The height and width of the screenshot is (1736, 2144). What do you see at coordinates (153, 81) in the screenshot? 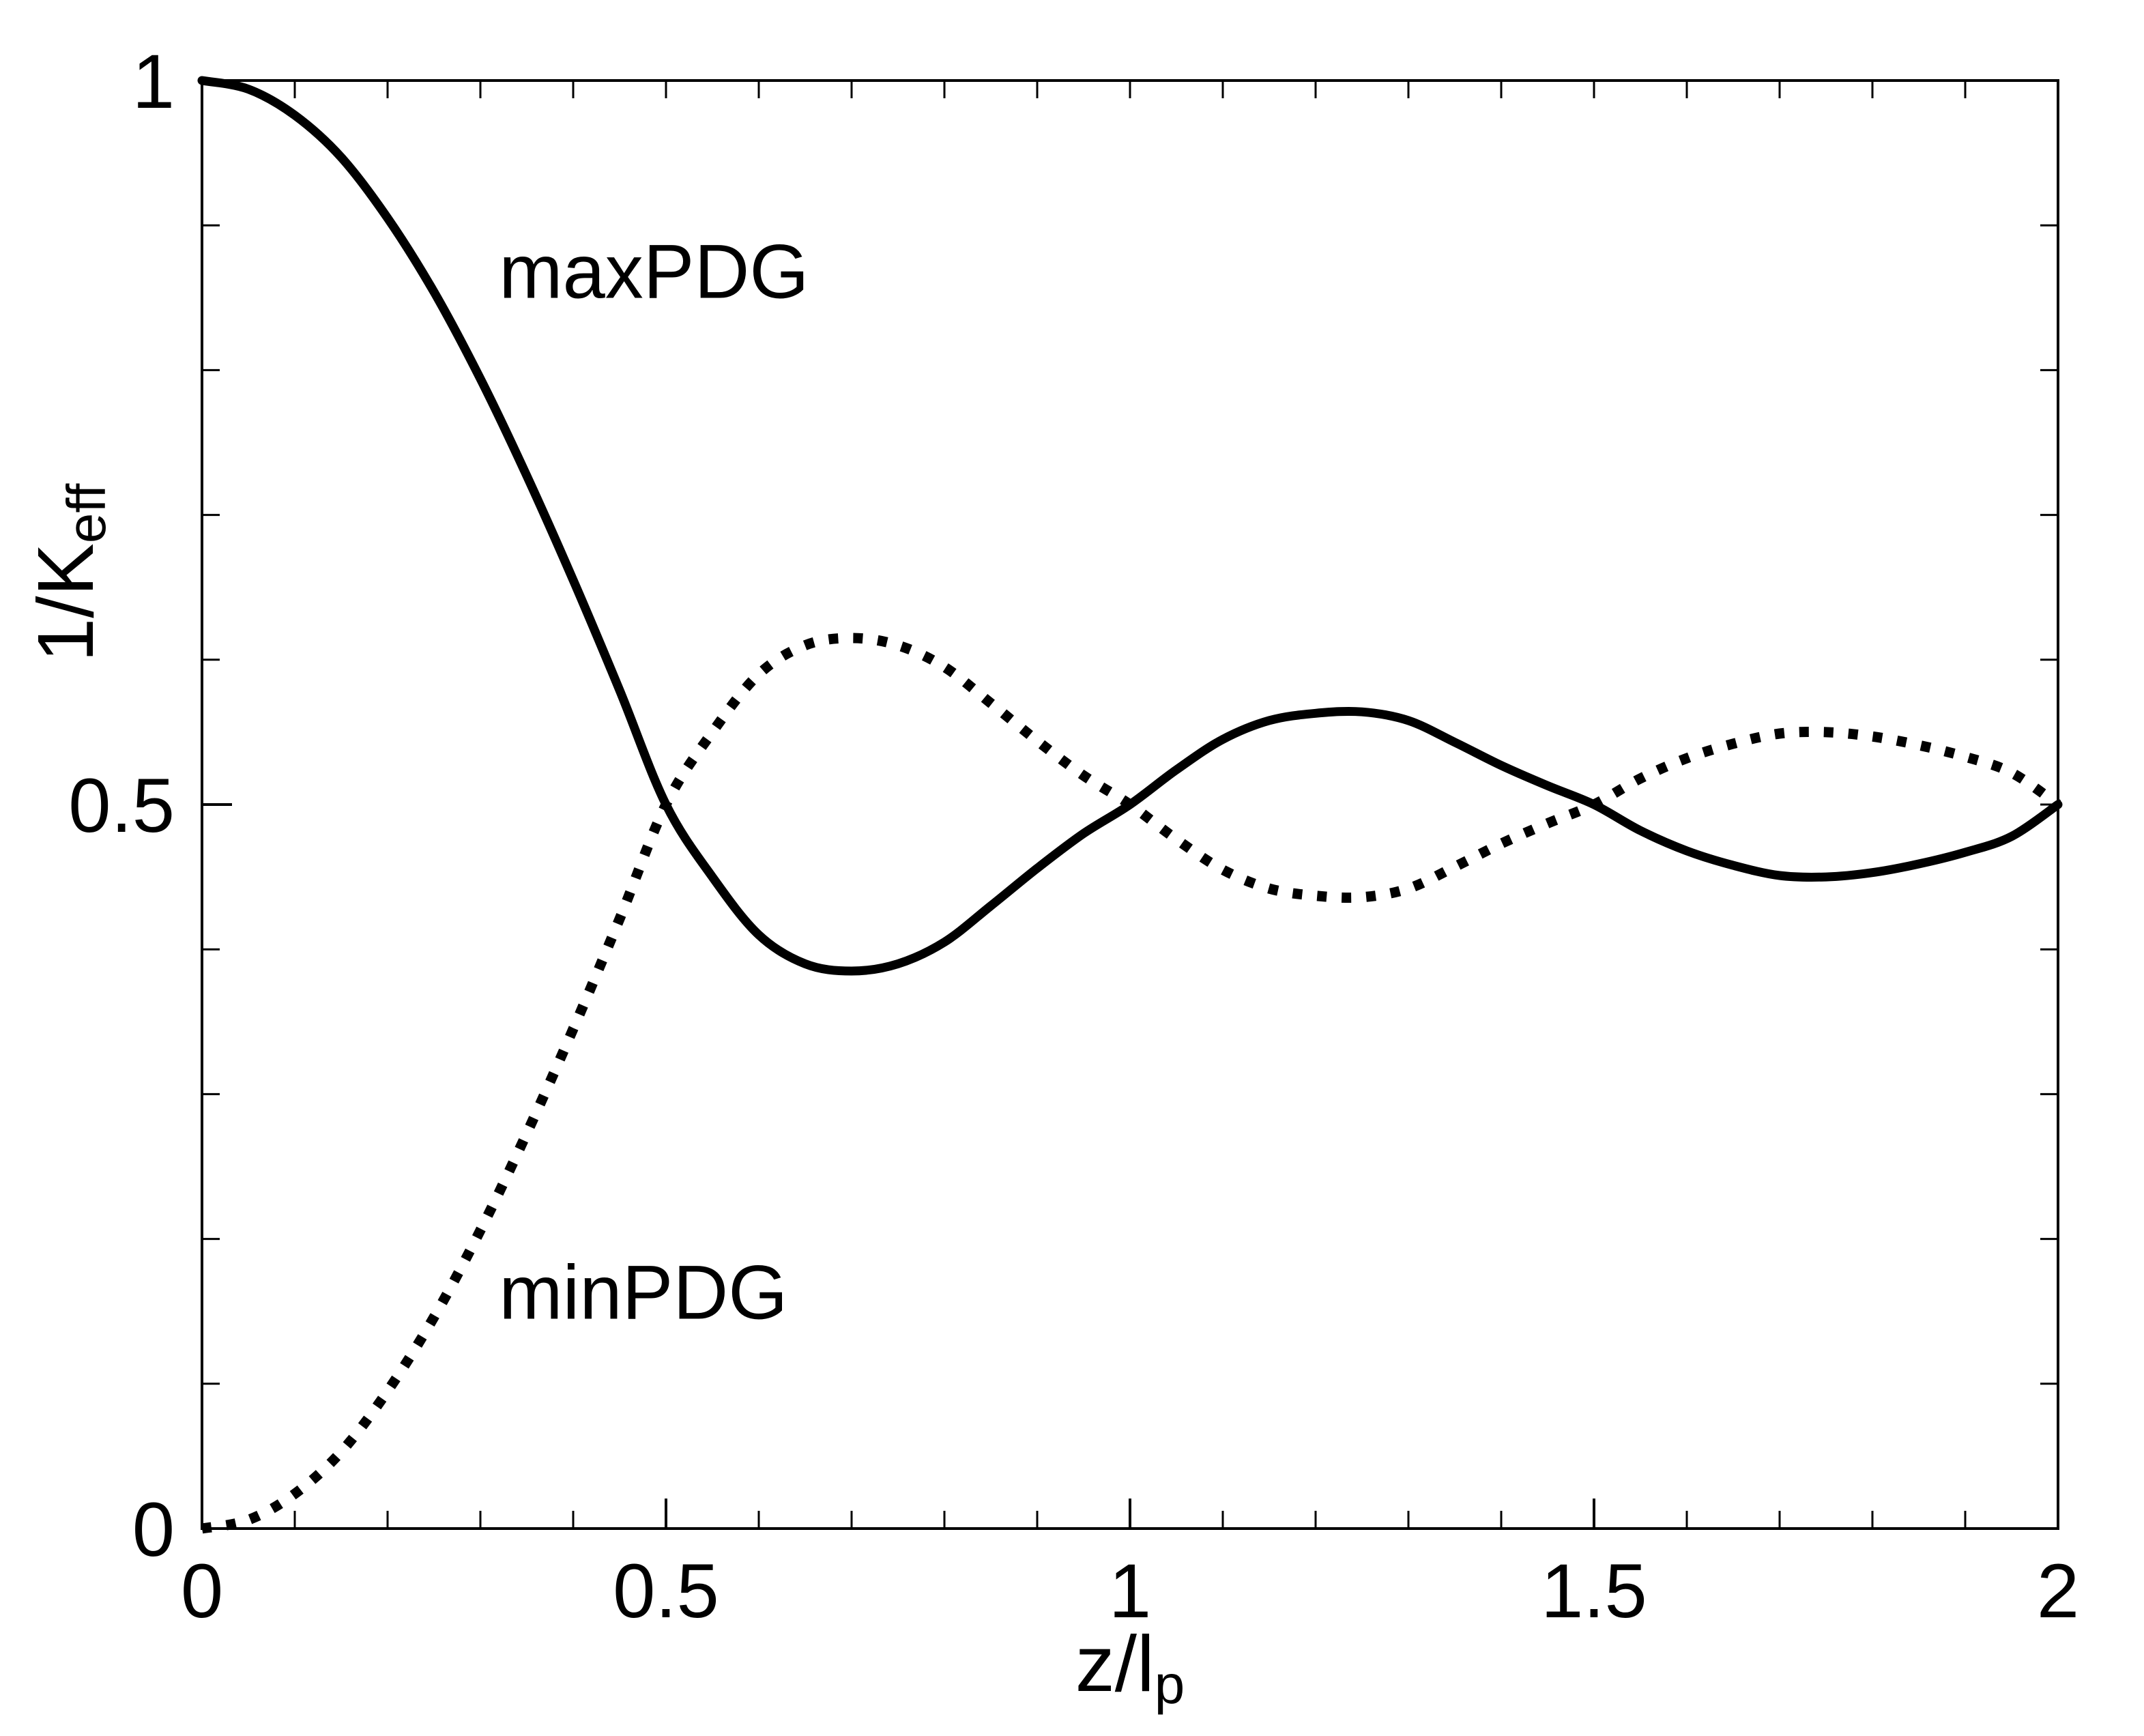
I see `y-tick-label: 1` at bounding box center [153, 81].